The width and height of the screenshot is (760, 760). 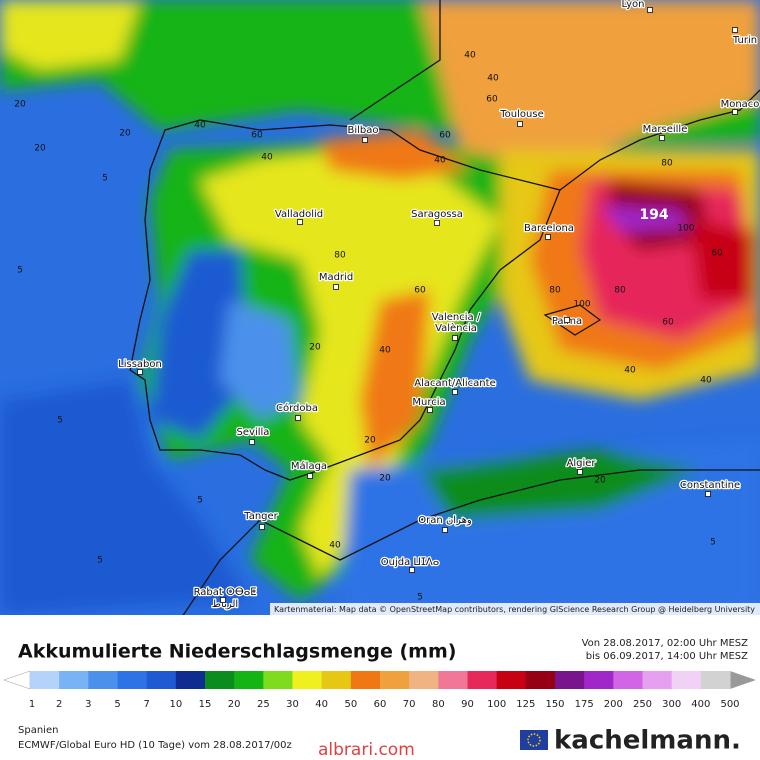 What do you see at coordinates (263, 704) in the screenshot?
I see `legend-tick: 25` at bounding box center [263, 704].